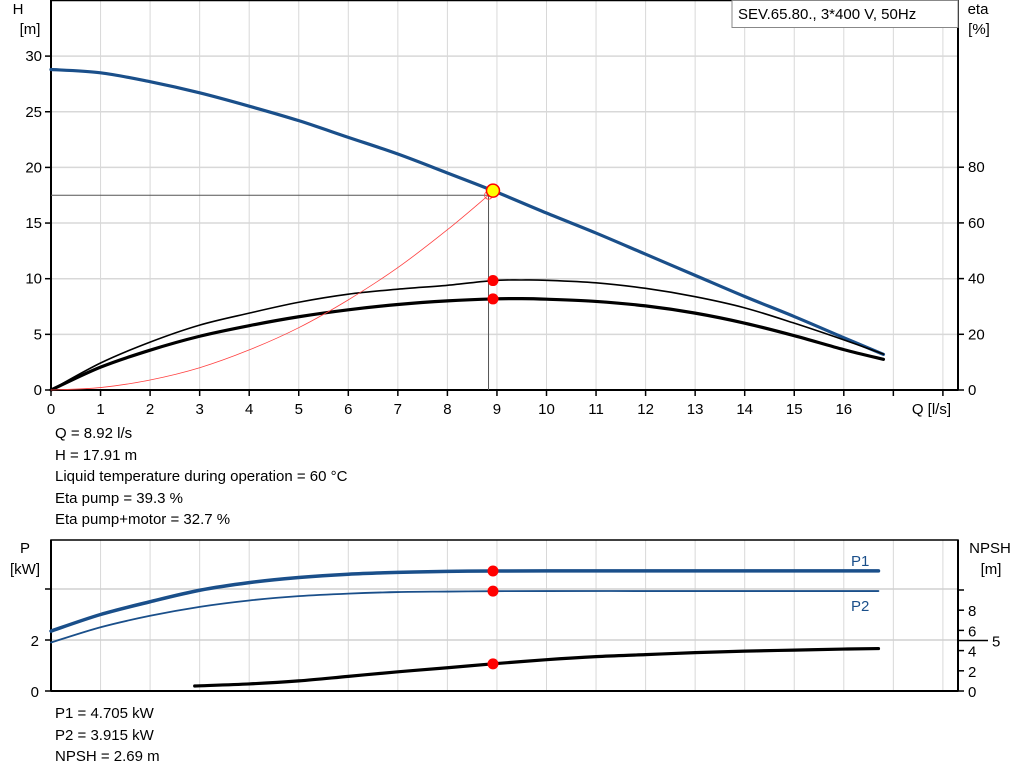 This screenshot has width=1024, height=781. Describe the element at coordinates (143, 519) in the screenshot. I see `result-eta-pump-motor: Eta pump+motor = 32.7 %` at that location.